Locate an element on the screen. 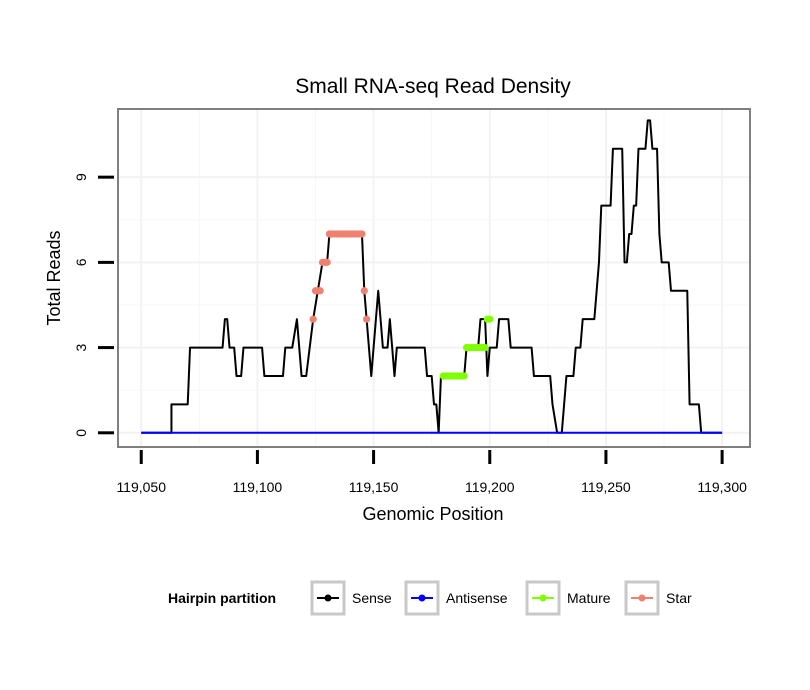 This screenshot has height=690, width=810. series-markers is located at coordinates (401, 305).